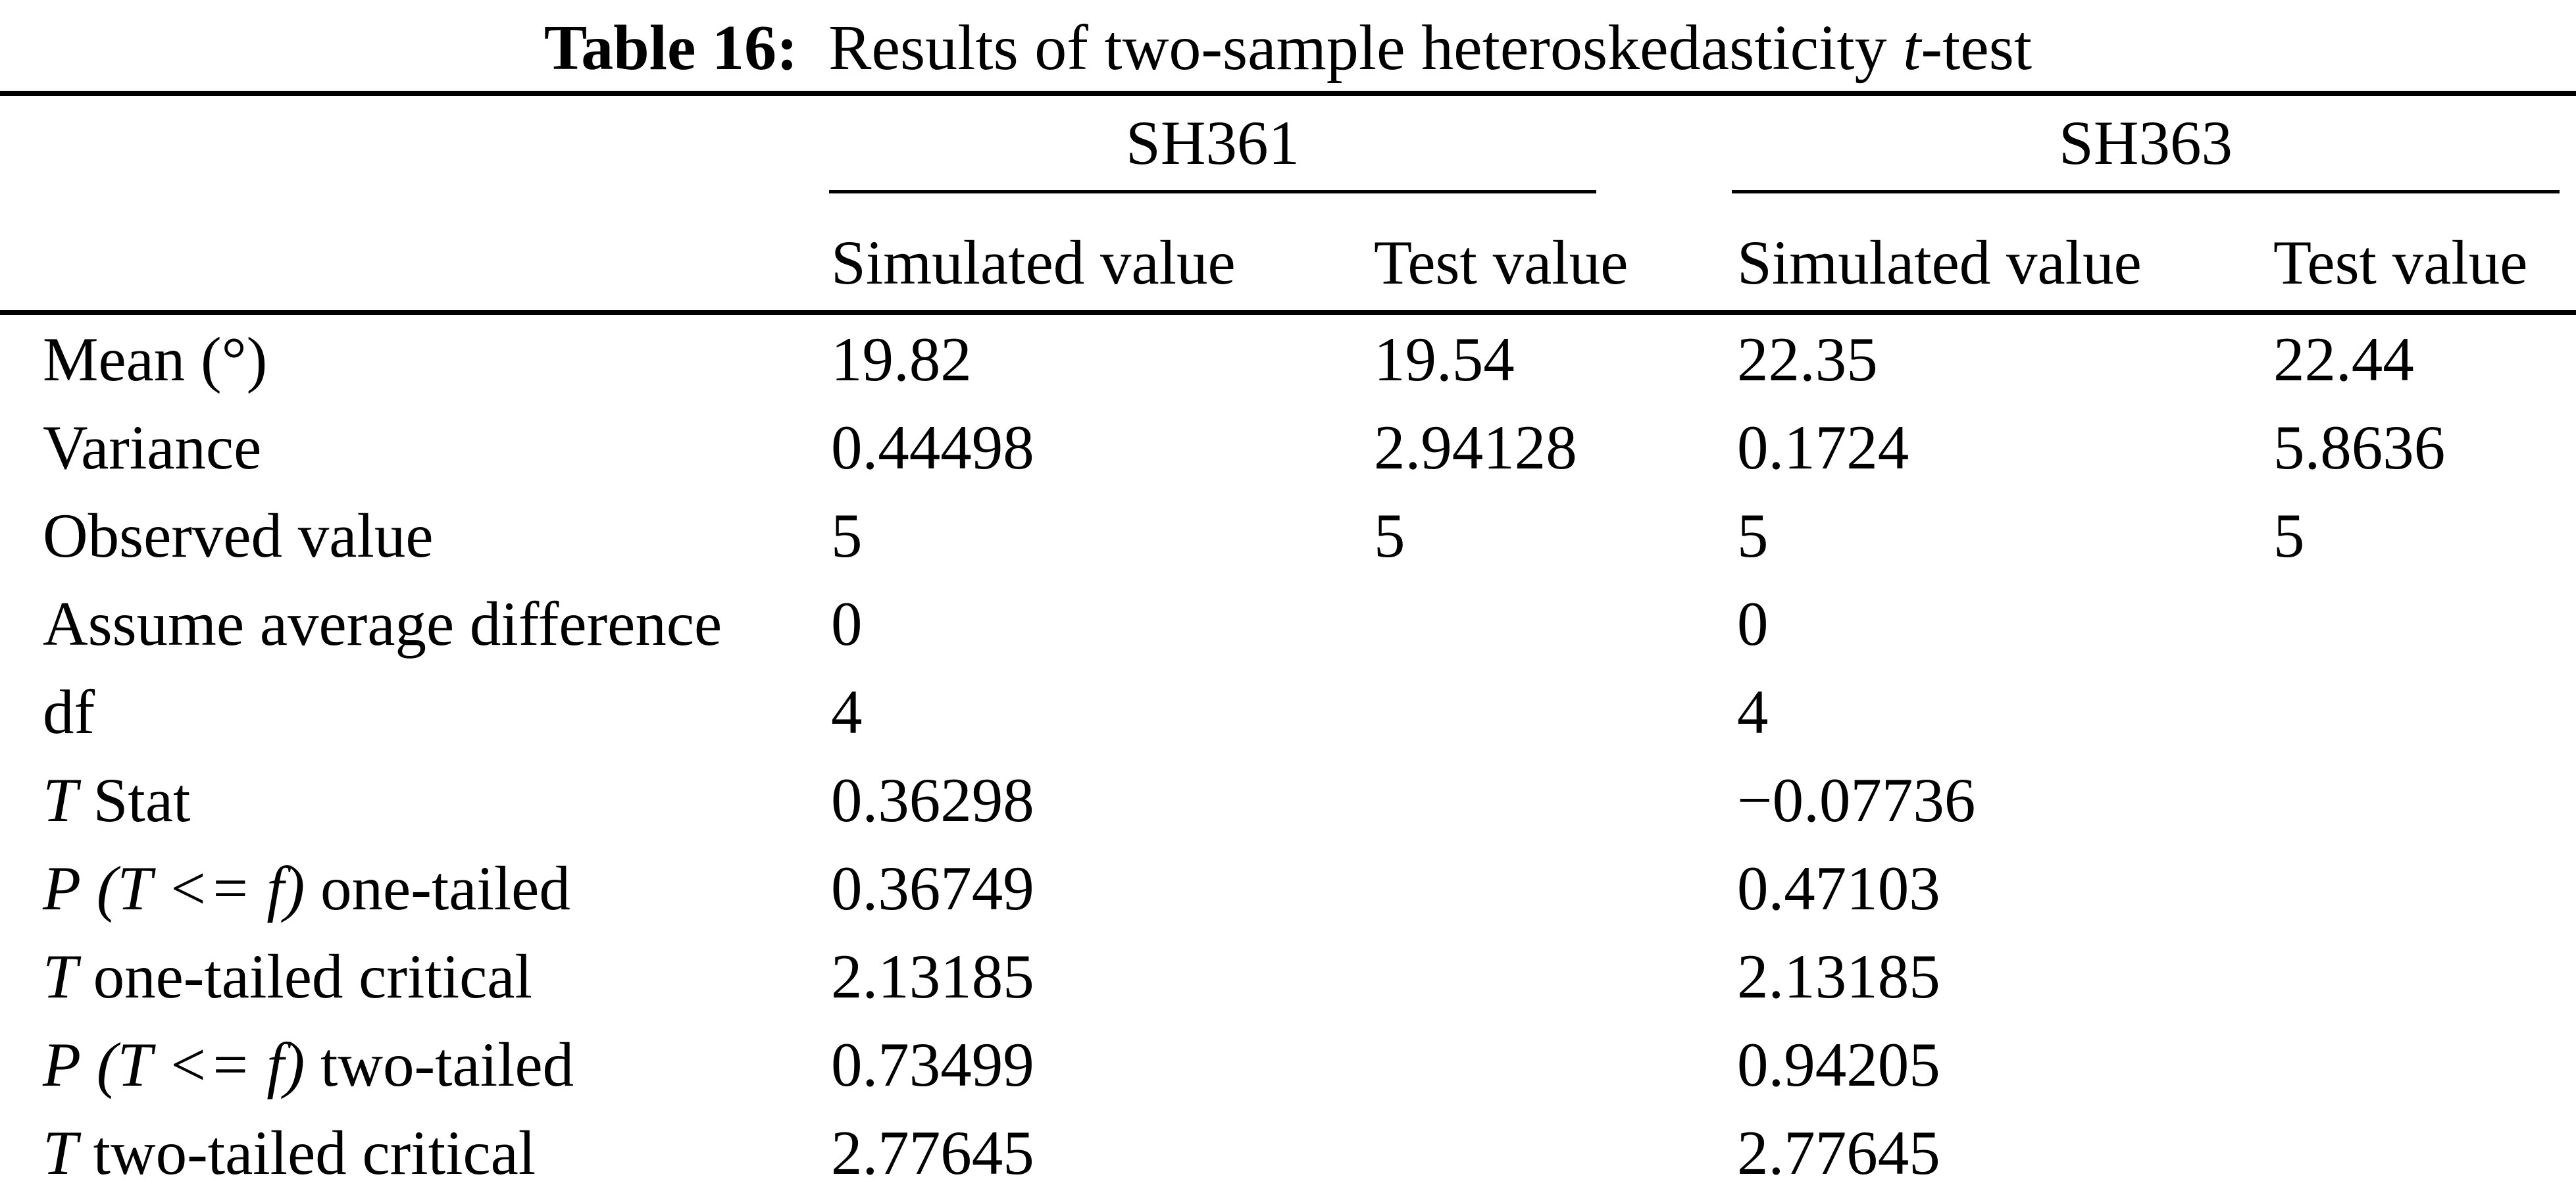  I want to click on table-row: Assume average difference 0 0, so click(1288, 624).